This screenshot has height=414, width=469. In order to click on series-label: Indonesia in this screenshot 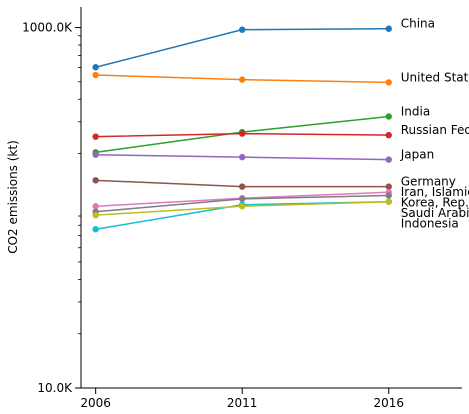, I will do `click(430, 224)`.